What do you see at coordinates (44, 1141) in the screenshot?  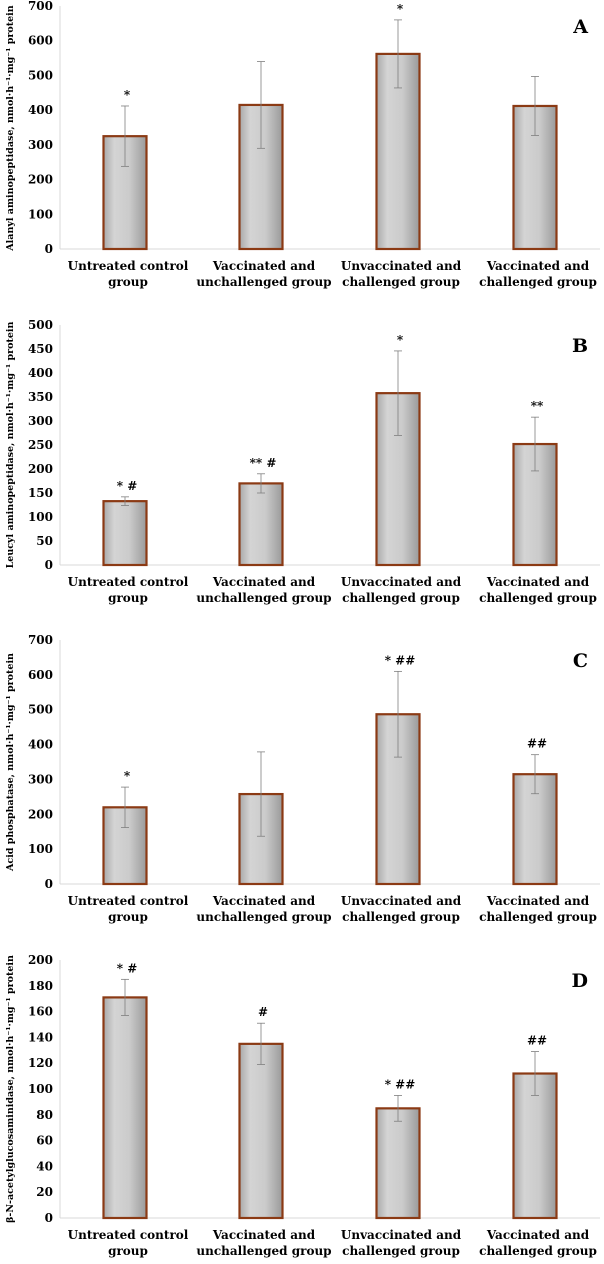 I see `y-tick-label: 60` at bounding box center [44, 1141].